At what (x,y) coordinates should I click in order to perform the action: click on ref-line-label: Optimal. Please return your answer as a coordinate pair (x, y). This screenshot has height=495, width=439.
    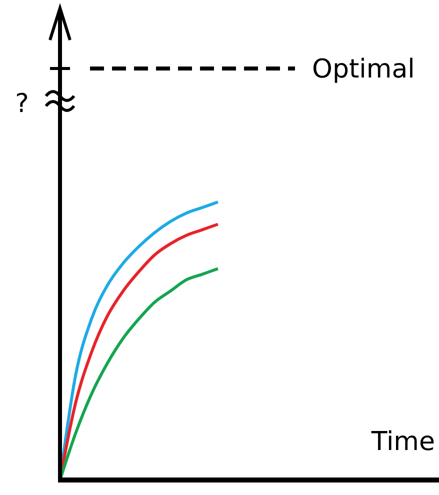
    Looking at the image, I should click on (363, 69).